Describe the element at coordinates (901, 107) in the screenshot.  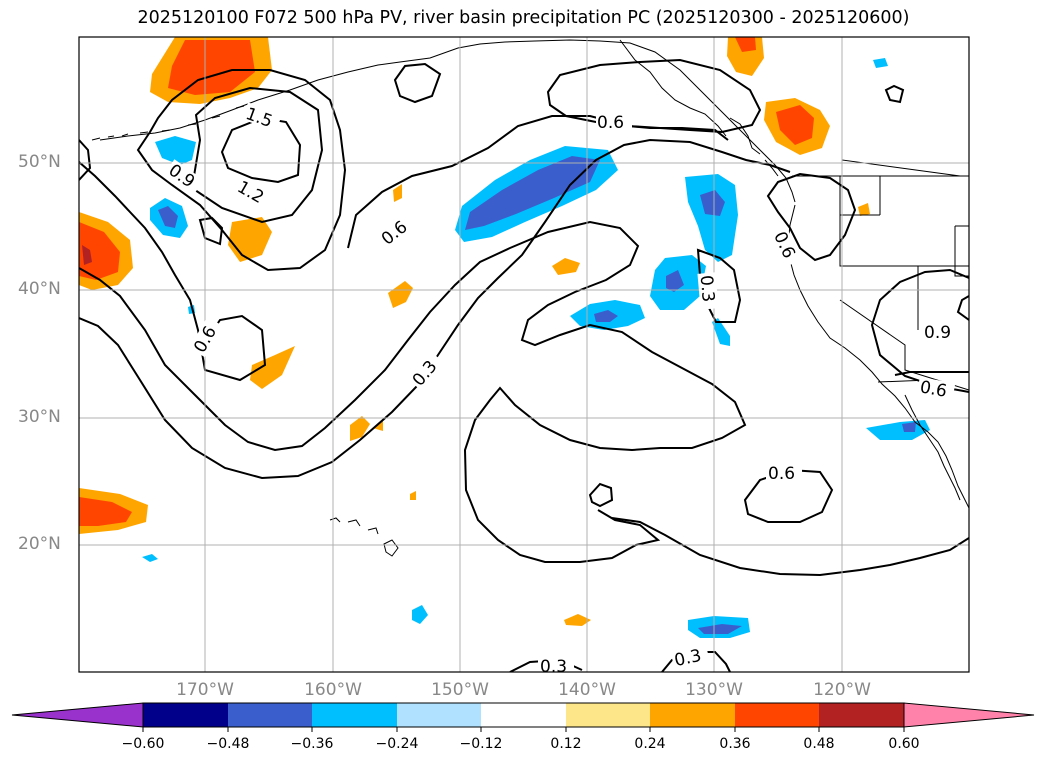
I see `canada-border` at that location.